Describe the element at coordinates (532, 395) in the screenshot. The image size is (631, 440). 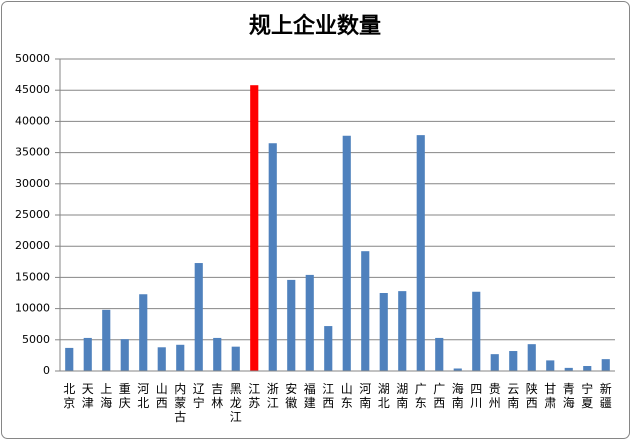
I see `x-tick-label: 陕西` at that location.